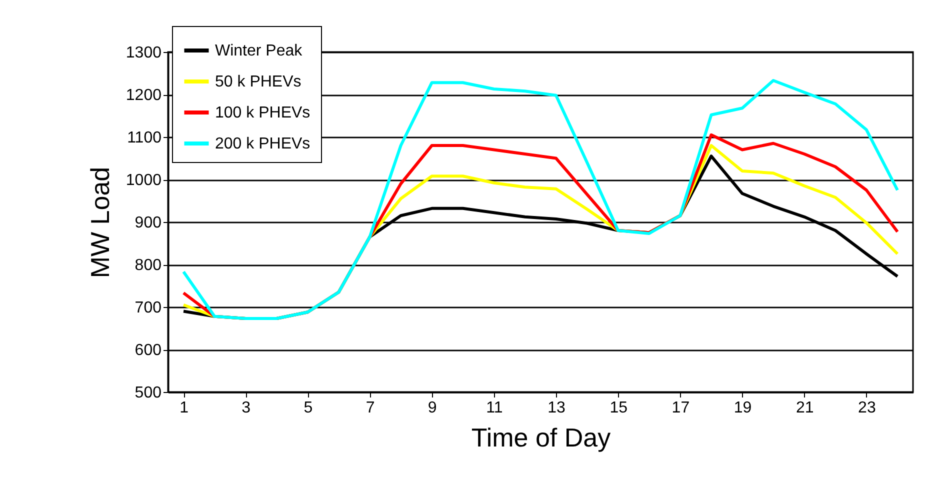 This screenshot has width=947, height=498. What do you see at coordinates (805, 408) in the screenshot?
I see `x-tick-label: 21` at bounding box center [805, 408].